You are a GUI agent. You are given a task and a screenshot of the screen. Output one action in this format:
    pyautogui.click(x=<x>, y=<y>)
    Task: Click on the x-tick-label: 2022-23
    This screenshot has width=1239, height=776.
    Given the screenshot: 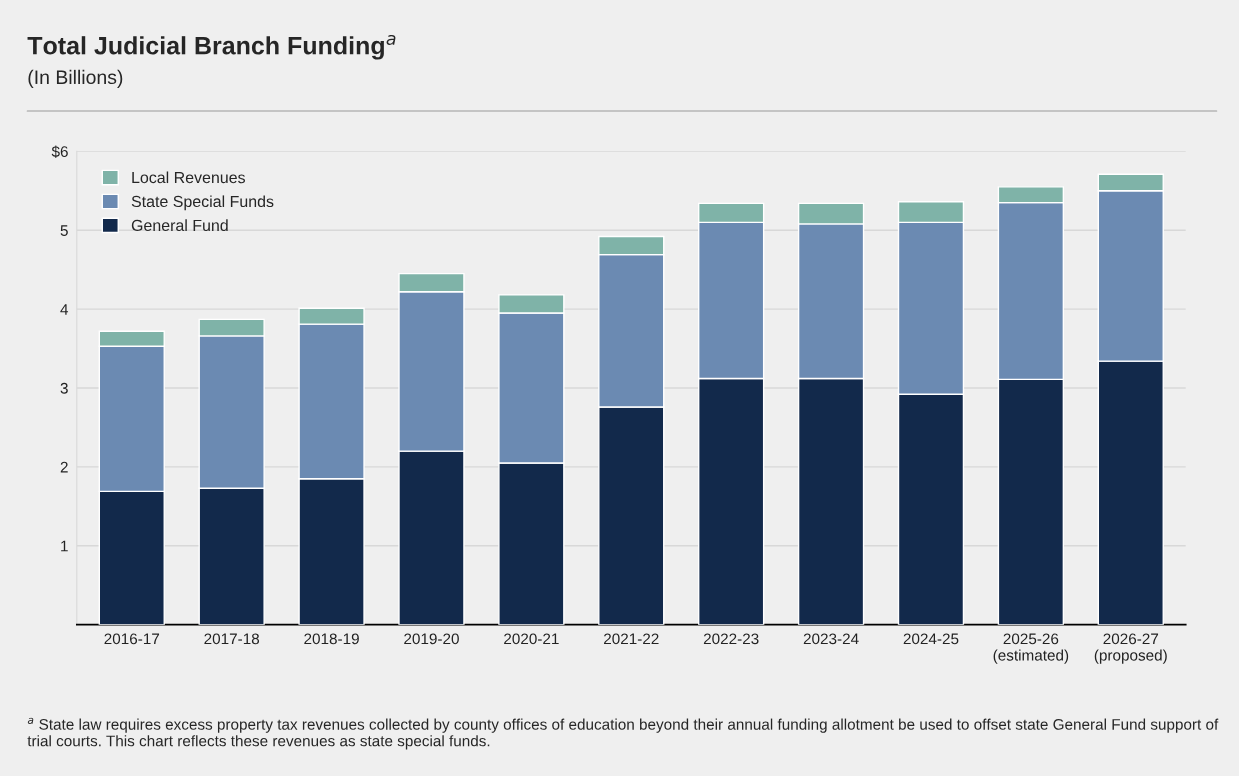 What is the action you would take?
    pyautogui.click(x=731, y=639)
    